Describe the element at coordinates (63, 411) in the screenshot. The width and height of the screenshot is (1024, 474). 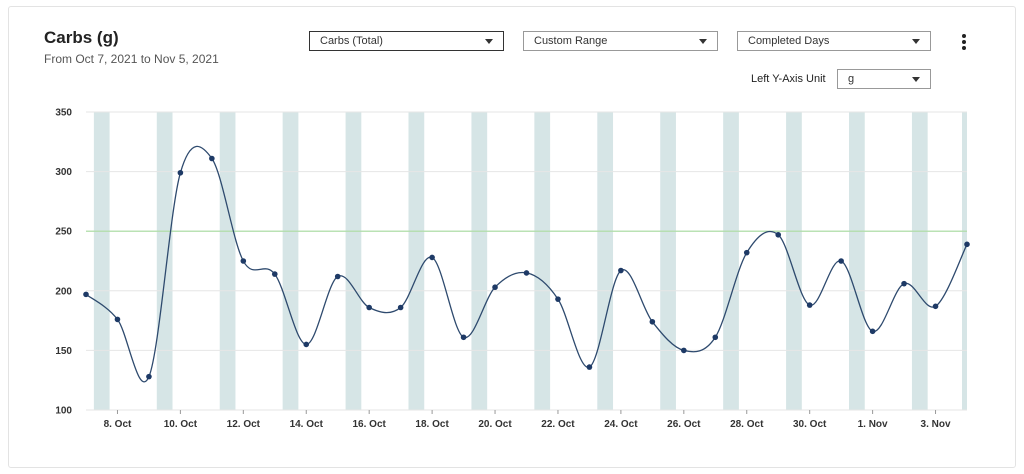
I see `y-tick-label: 100` at that location.